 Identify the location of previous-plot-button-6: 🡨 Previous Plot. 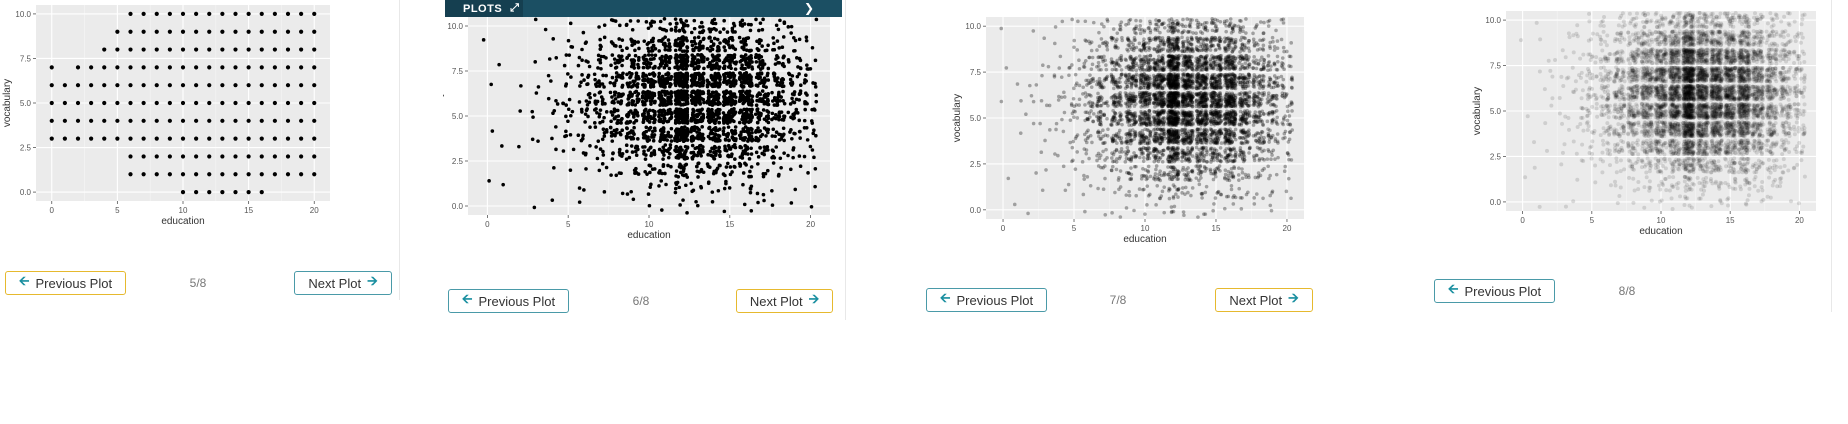
(508, 301).